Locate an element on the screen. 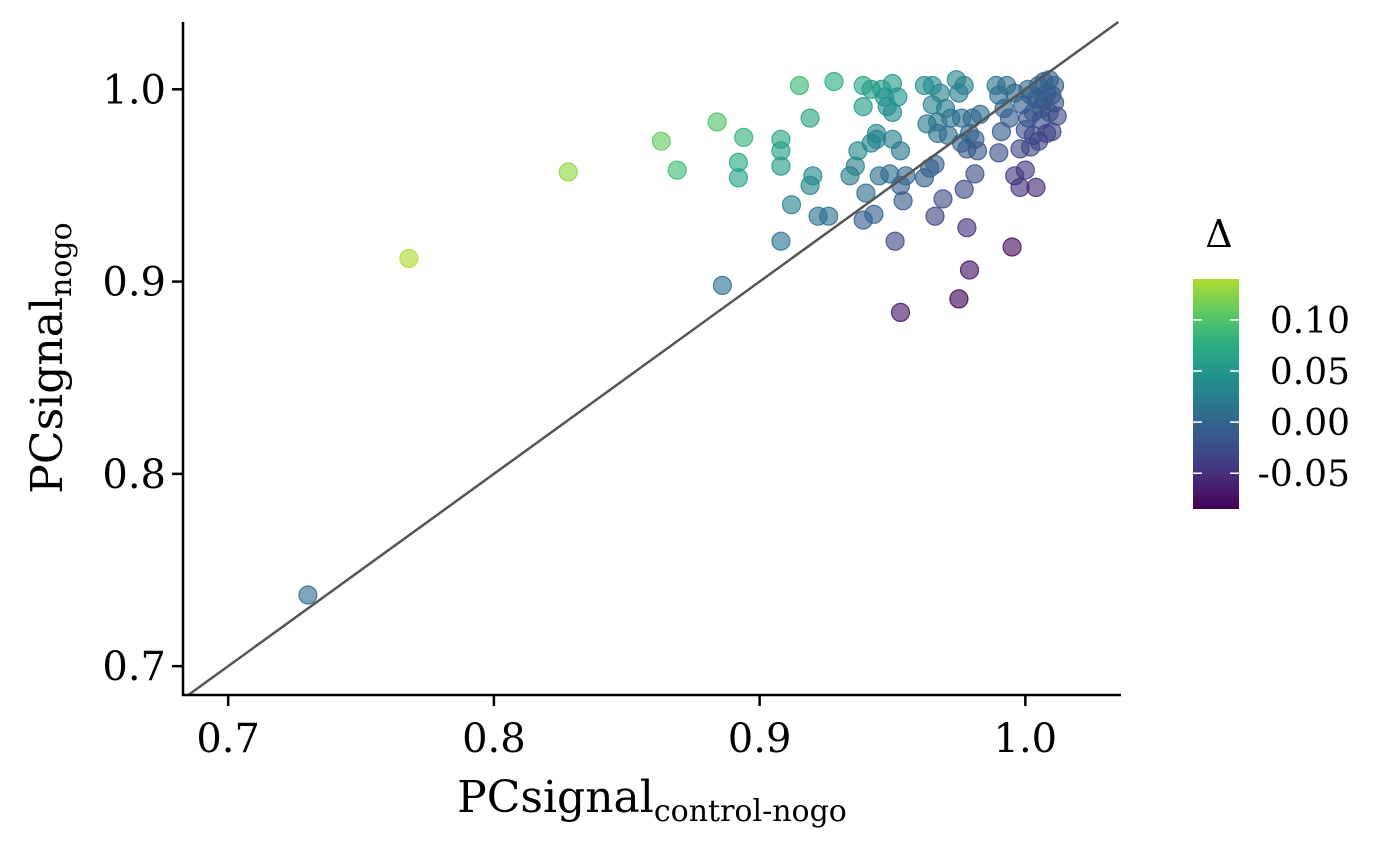 The width and height of the screenshot is (1400, 865). color-legend: Δ 0.10 0.05 0.00 -0.05 is located at coordinates (1271, 360).